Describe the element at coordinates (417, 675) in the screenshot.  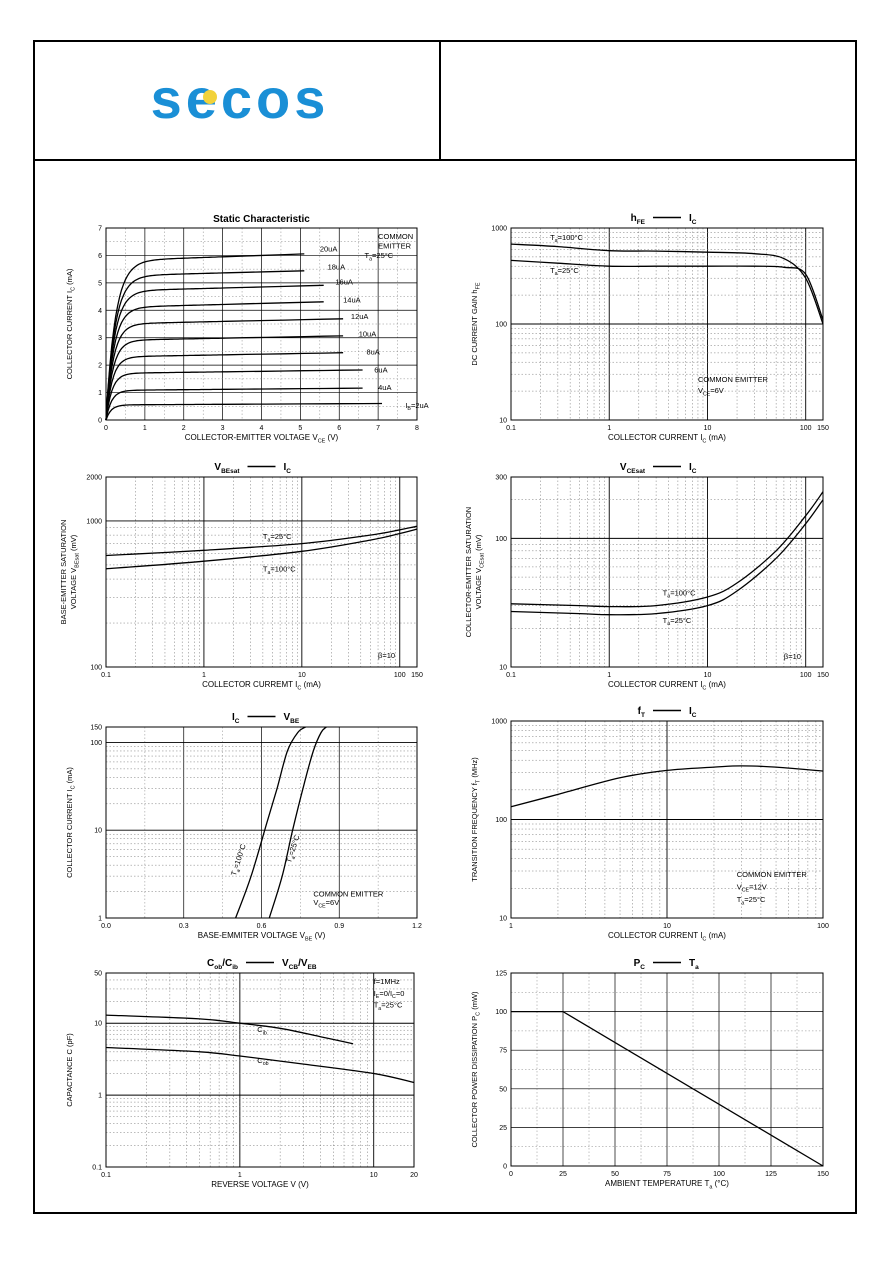
I see `vbesat-xtick-label: 150` at that location.